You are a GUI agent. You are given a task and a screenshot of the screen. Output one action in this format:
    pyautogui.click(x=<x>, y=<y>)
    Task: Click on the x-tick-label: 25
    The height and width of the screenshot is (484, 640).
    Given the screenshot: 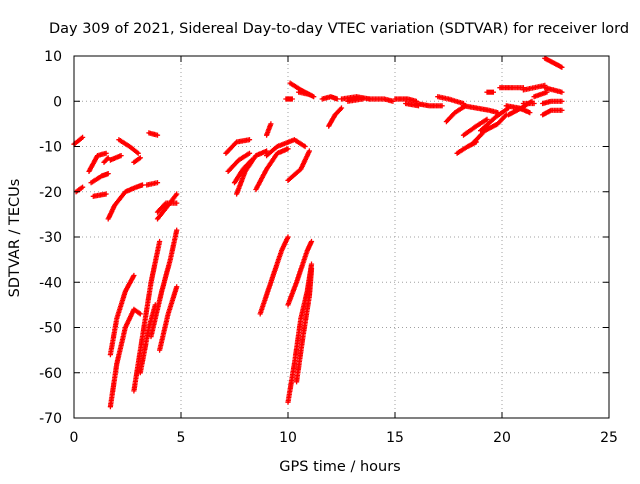 What is the action you would take?
    pyautogui.click(x=609, y=438)
    